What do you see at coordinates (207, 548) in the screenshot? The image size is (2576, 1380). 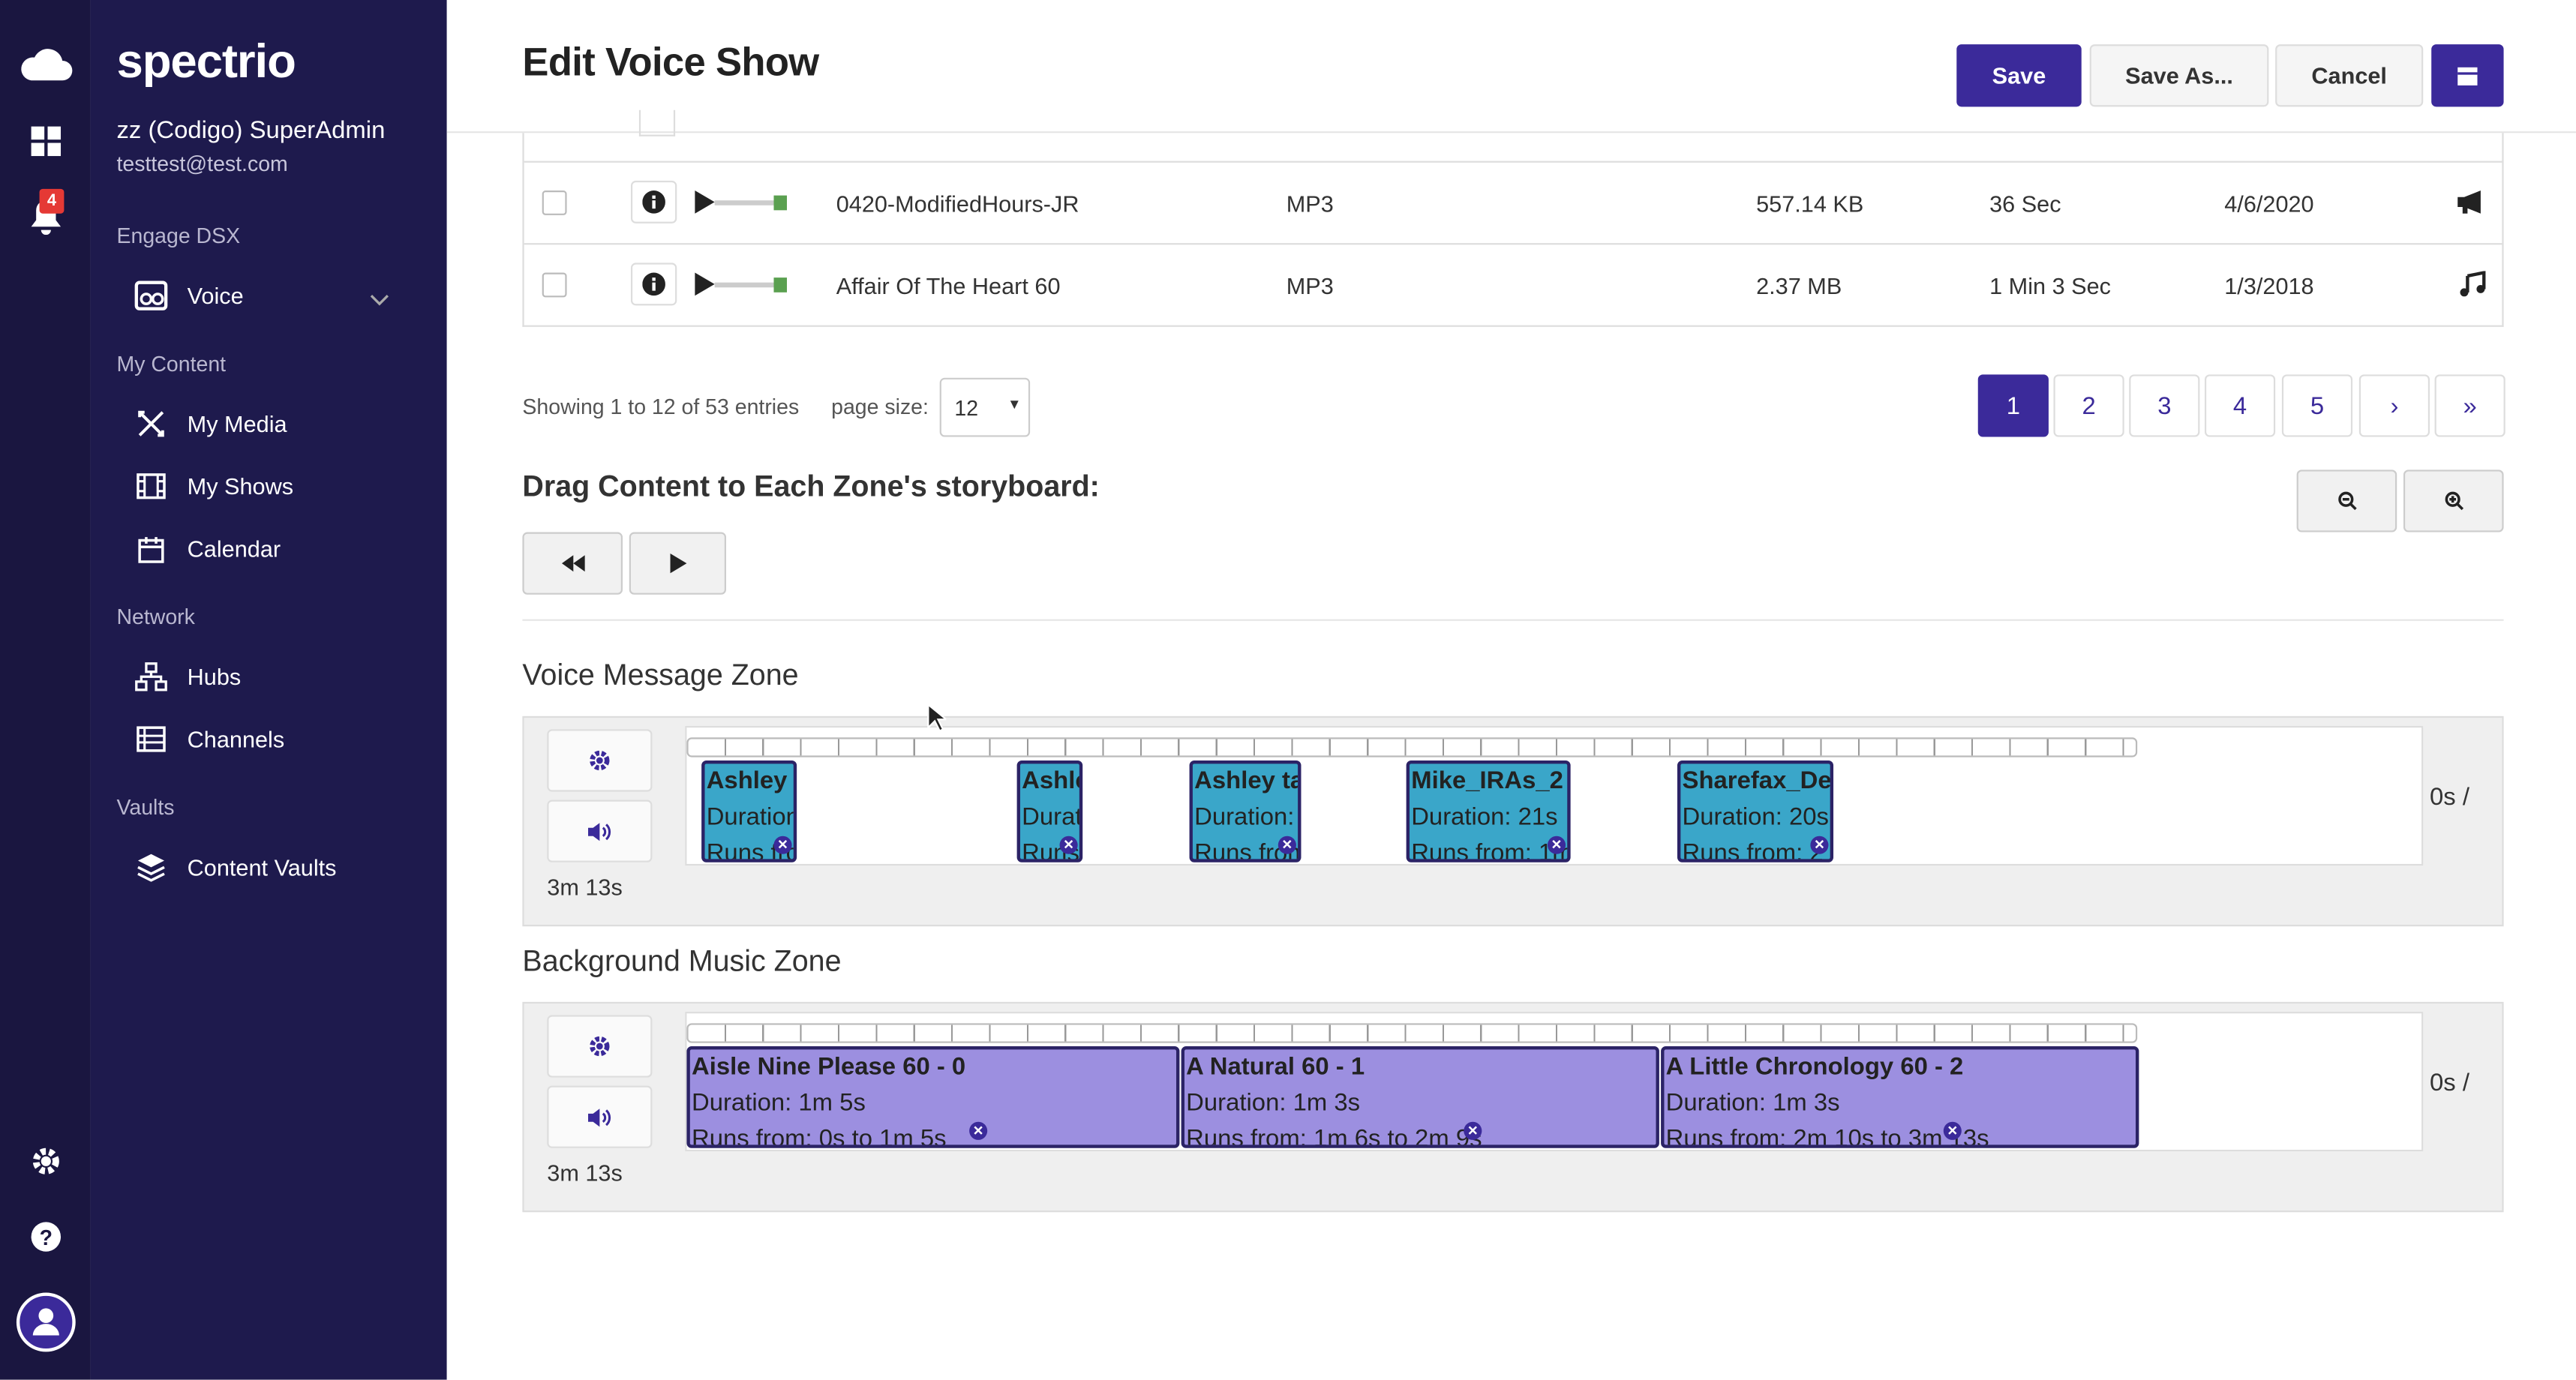 I see `sidebar-item-calendar: Calendar` at bounding box center [207, 548].